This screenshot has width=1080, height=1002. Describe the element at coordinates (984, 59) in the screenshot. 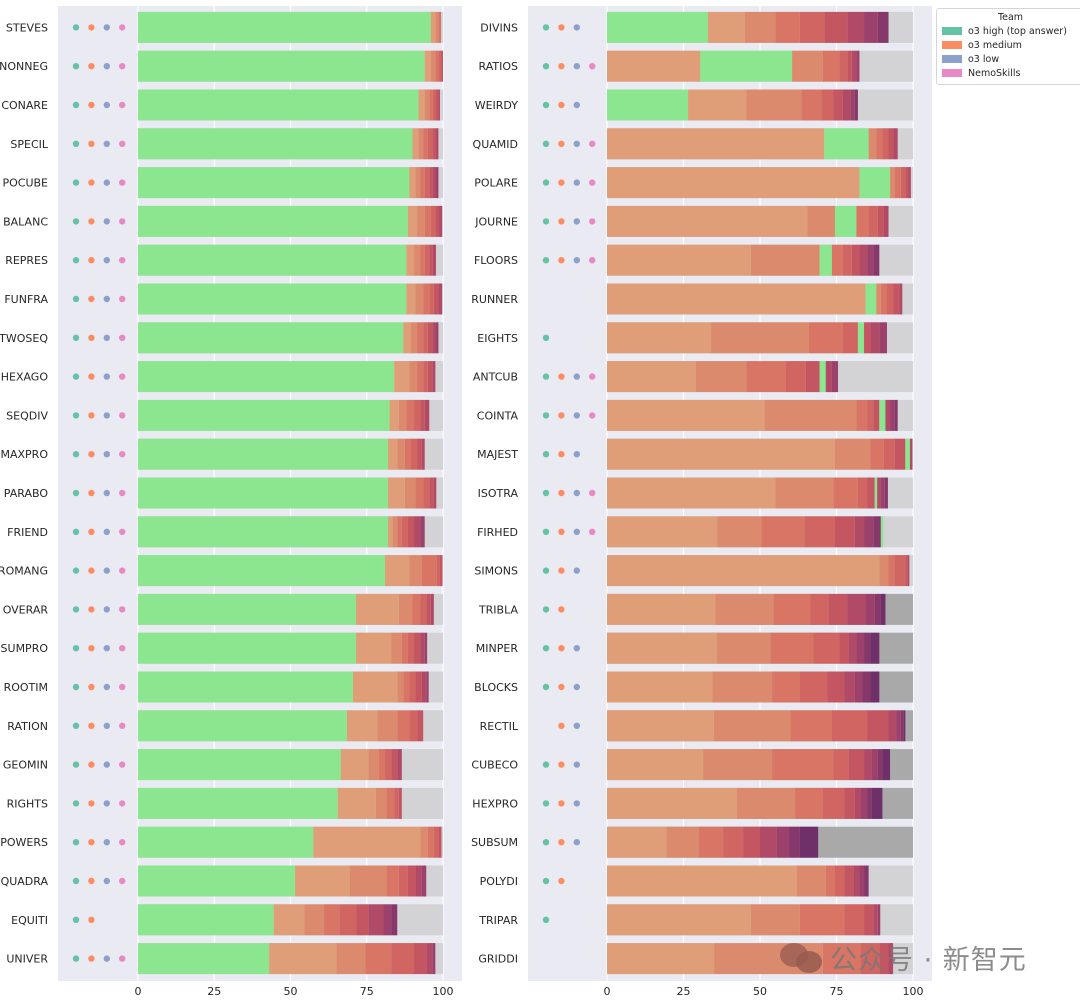

I see `legend-label: o3 low` at that location.